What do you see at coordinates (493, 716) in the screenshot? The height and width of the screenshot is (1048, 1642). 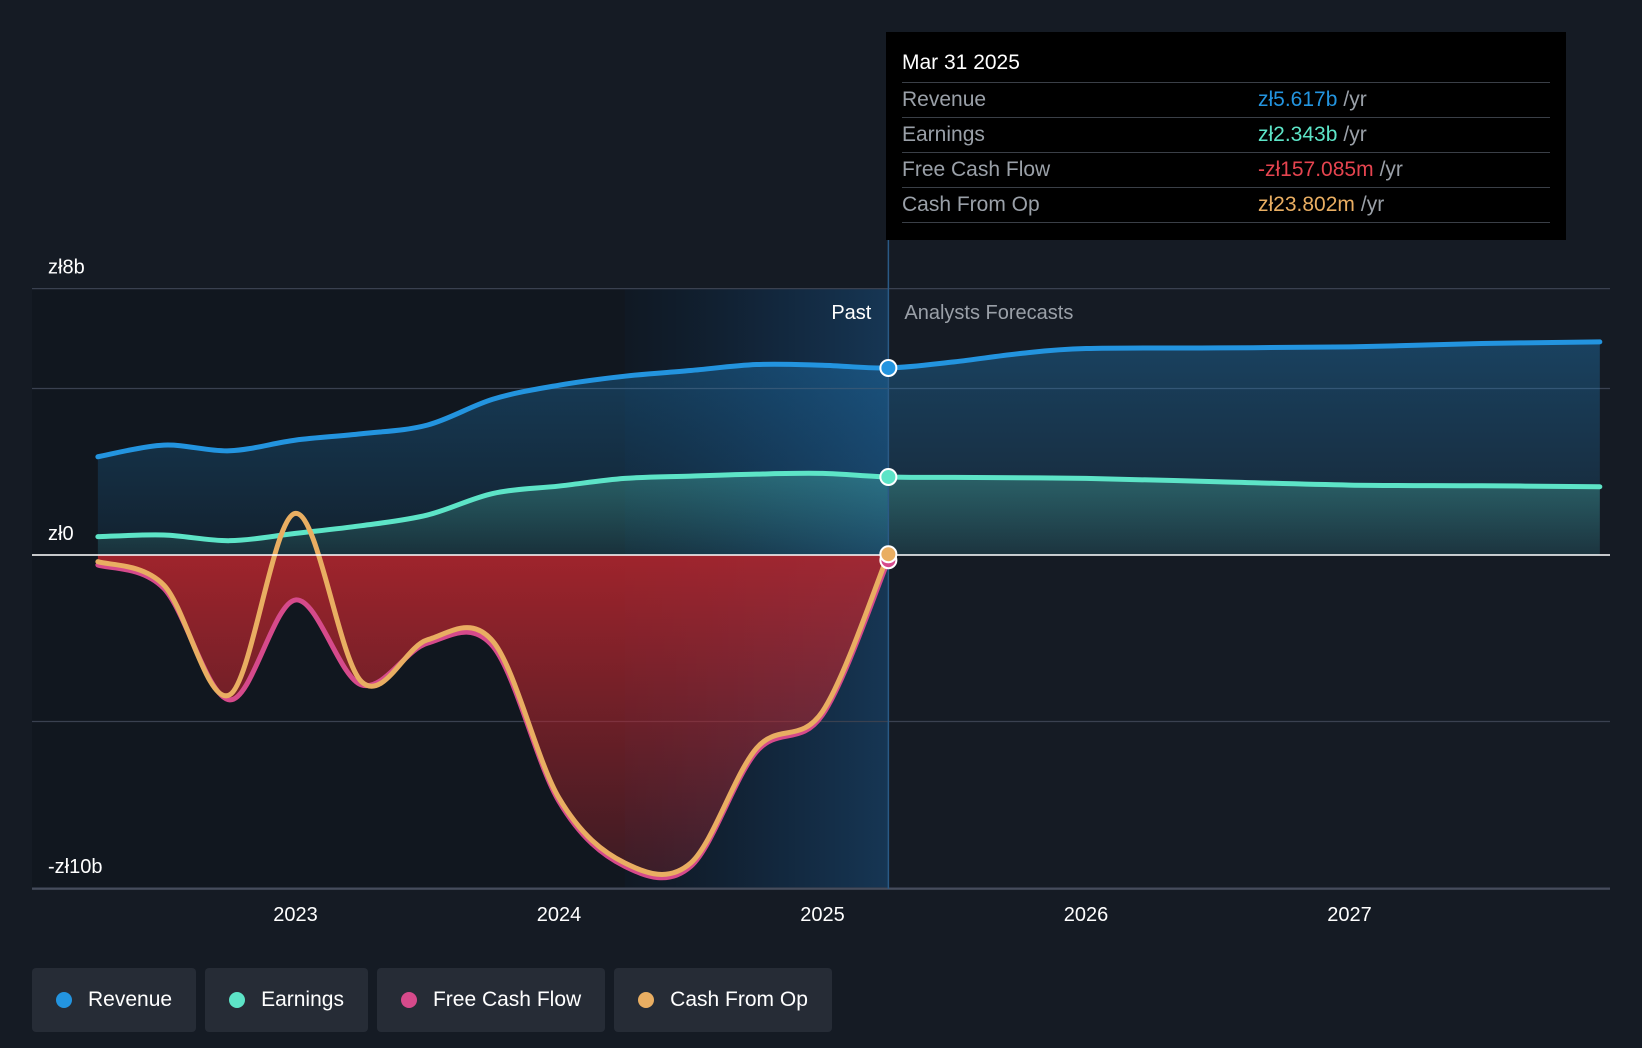 I see `free-cash-flow-area` at bounding box center [493, 716].